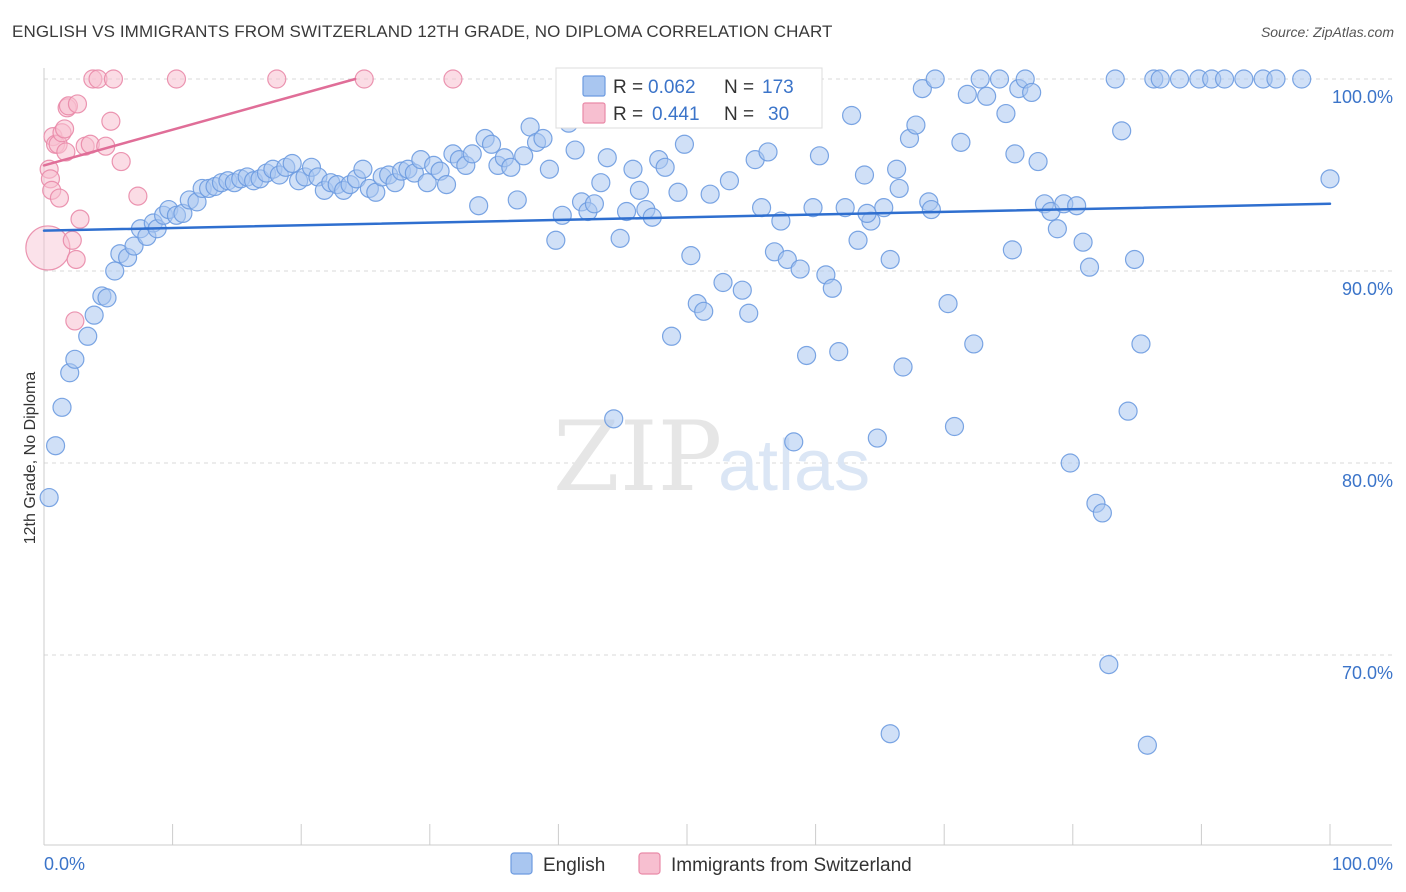 This screenshot has height=892, width=1406. What do you see at coordinates (676, 114) in the screenshot?
I see `legend-swiss-r-value: 0.441` at bounding box center [676, 114].